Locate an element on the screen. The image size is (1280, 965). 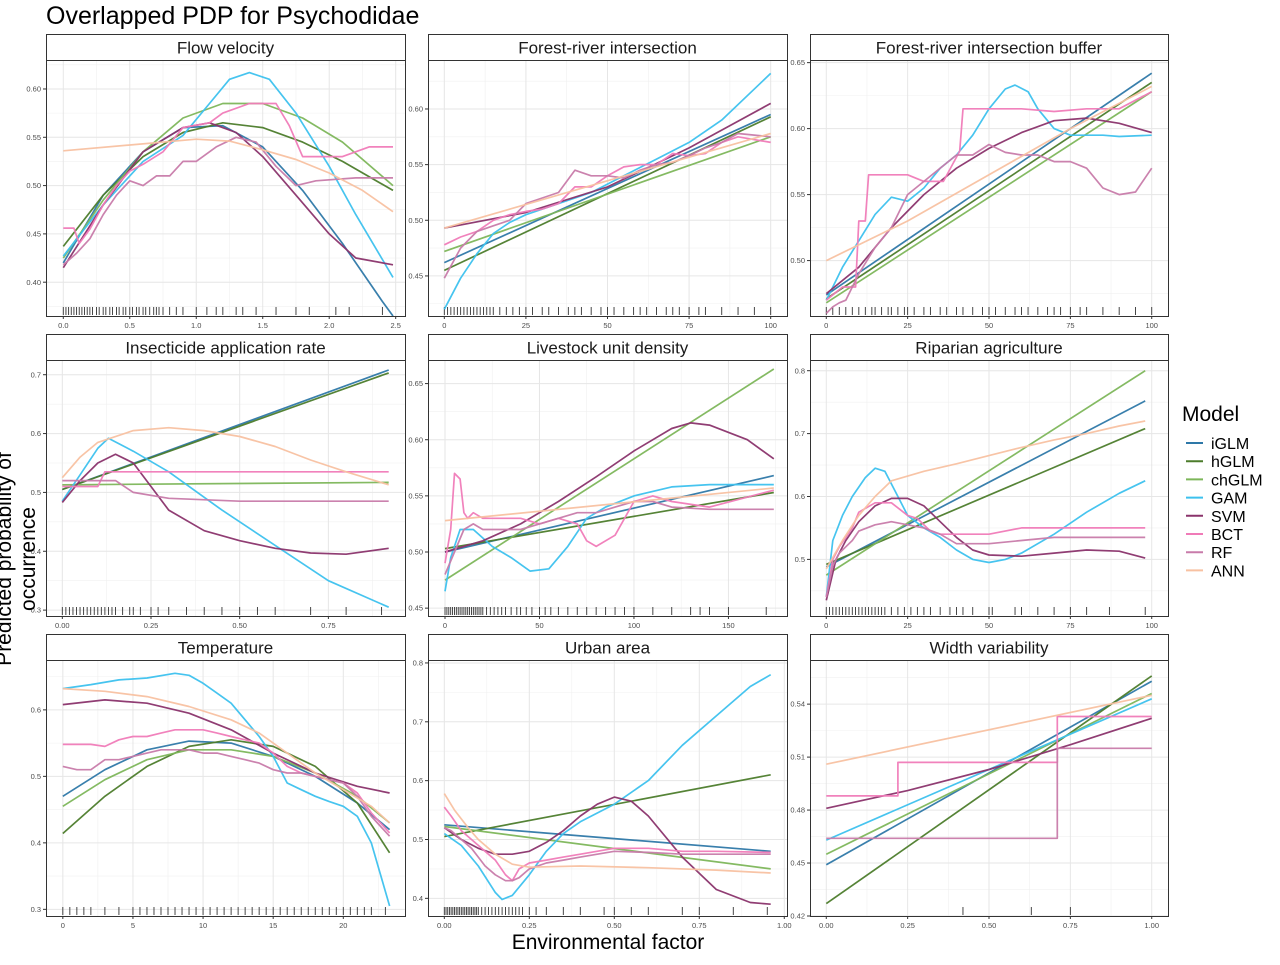
legend-item-rf: RF is located at coordinates (1209, 553).